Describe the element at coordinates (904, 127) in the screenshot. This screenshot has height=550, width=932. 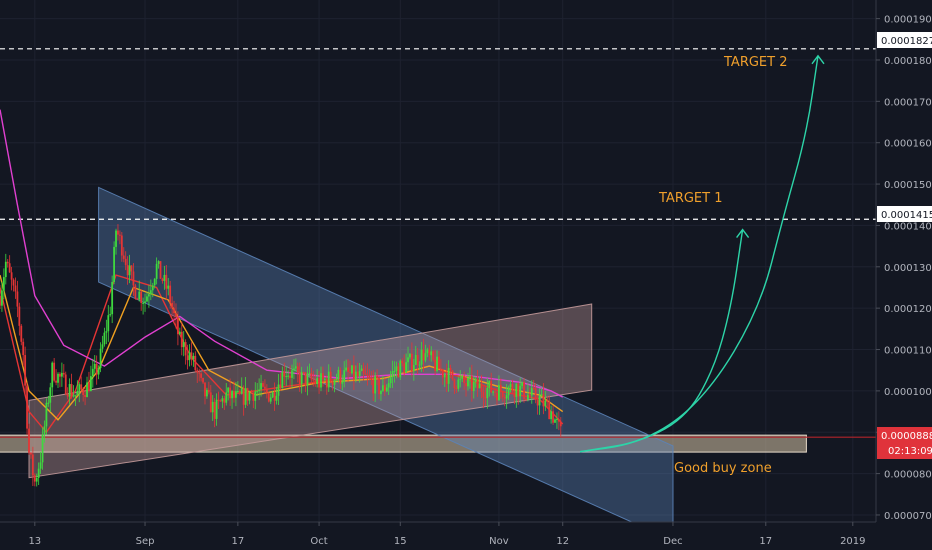
I see `level-badges: 0.0001827 0.0001415` at that location.